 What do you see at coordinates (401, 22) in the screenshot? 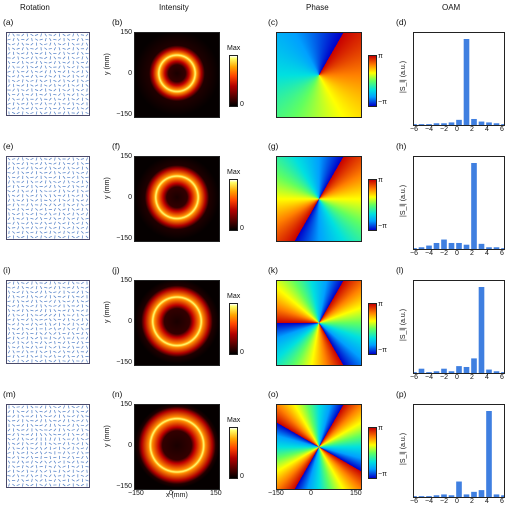
I see `panel-letter-0-3: (d)` at bounding box center [401, 22].